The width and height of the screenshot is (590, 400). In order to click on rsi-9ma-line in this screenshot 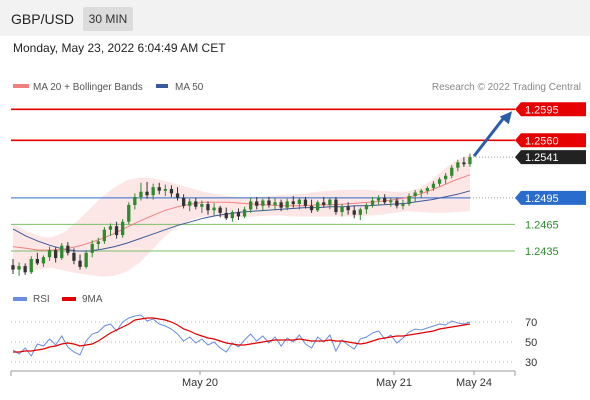, I will do `click(242, 335)`.